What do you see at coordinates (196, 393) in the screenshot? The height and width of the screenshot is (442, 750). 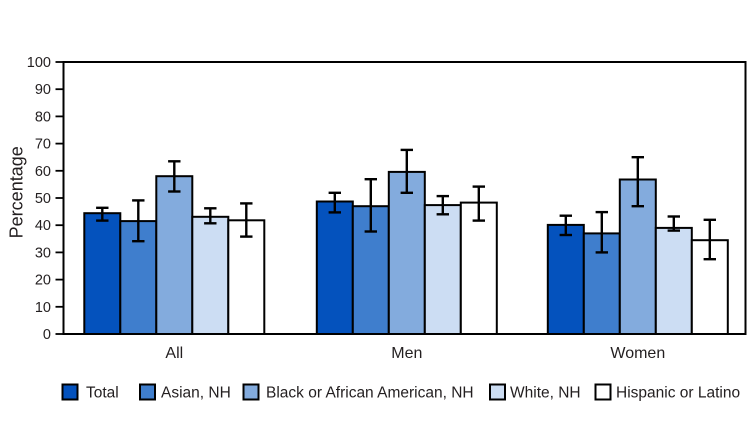 I see `svg-text: Asian, NH` at bounding box center [196, 393].